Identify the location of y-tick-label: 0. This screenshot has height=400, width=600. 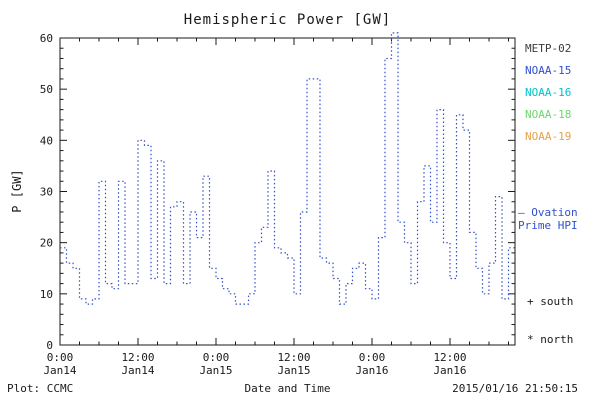
(49, 345).